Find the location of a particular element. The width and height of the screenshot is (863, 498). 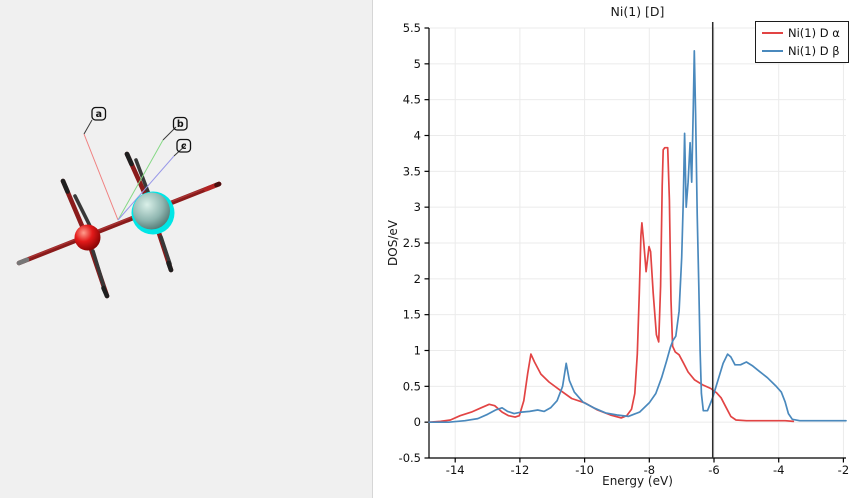

y-tick-label: 1.5 is located at coordinates (412, 315).